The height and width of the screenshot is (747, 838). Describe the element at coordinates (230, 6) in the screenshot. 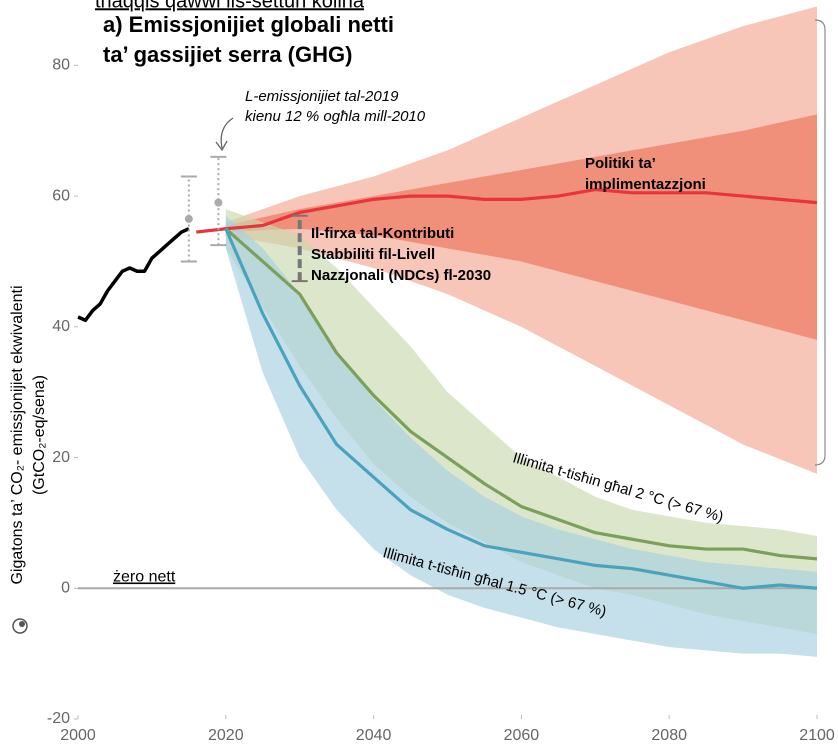

I see `supertitle: thaqqis qawwi lis-settun kollha` at that location.